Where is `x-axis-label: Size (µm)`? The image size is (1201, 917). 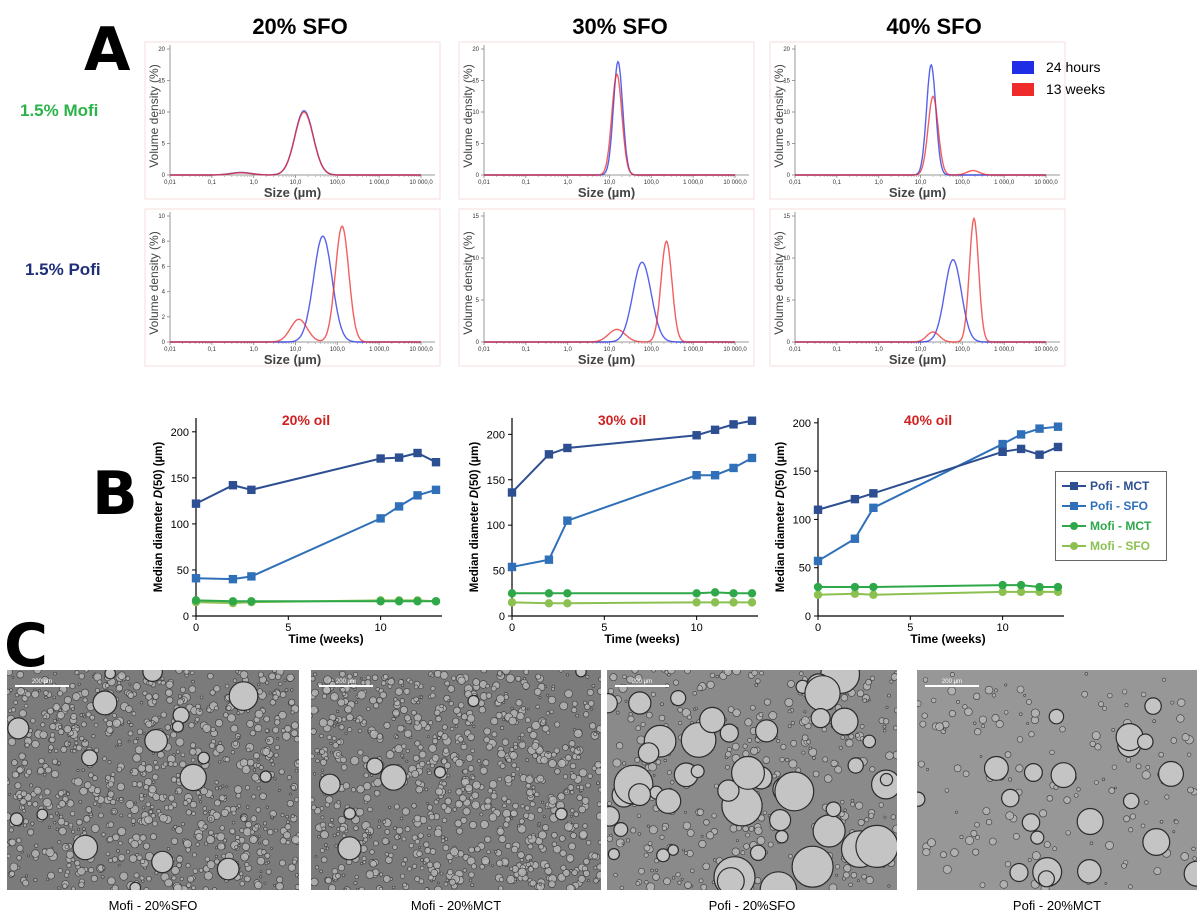
x-axis-label: Size (µm) is located at coordinates (917, 359).